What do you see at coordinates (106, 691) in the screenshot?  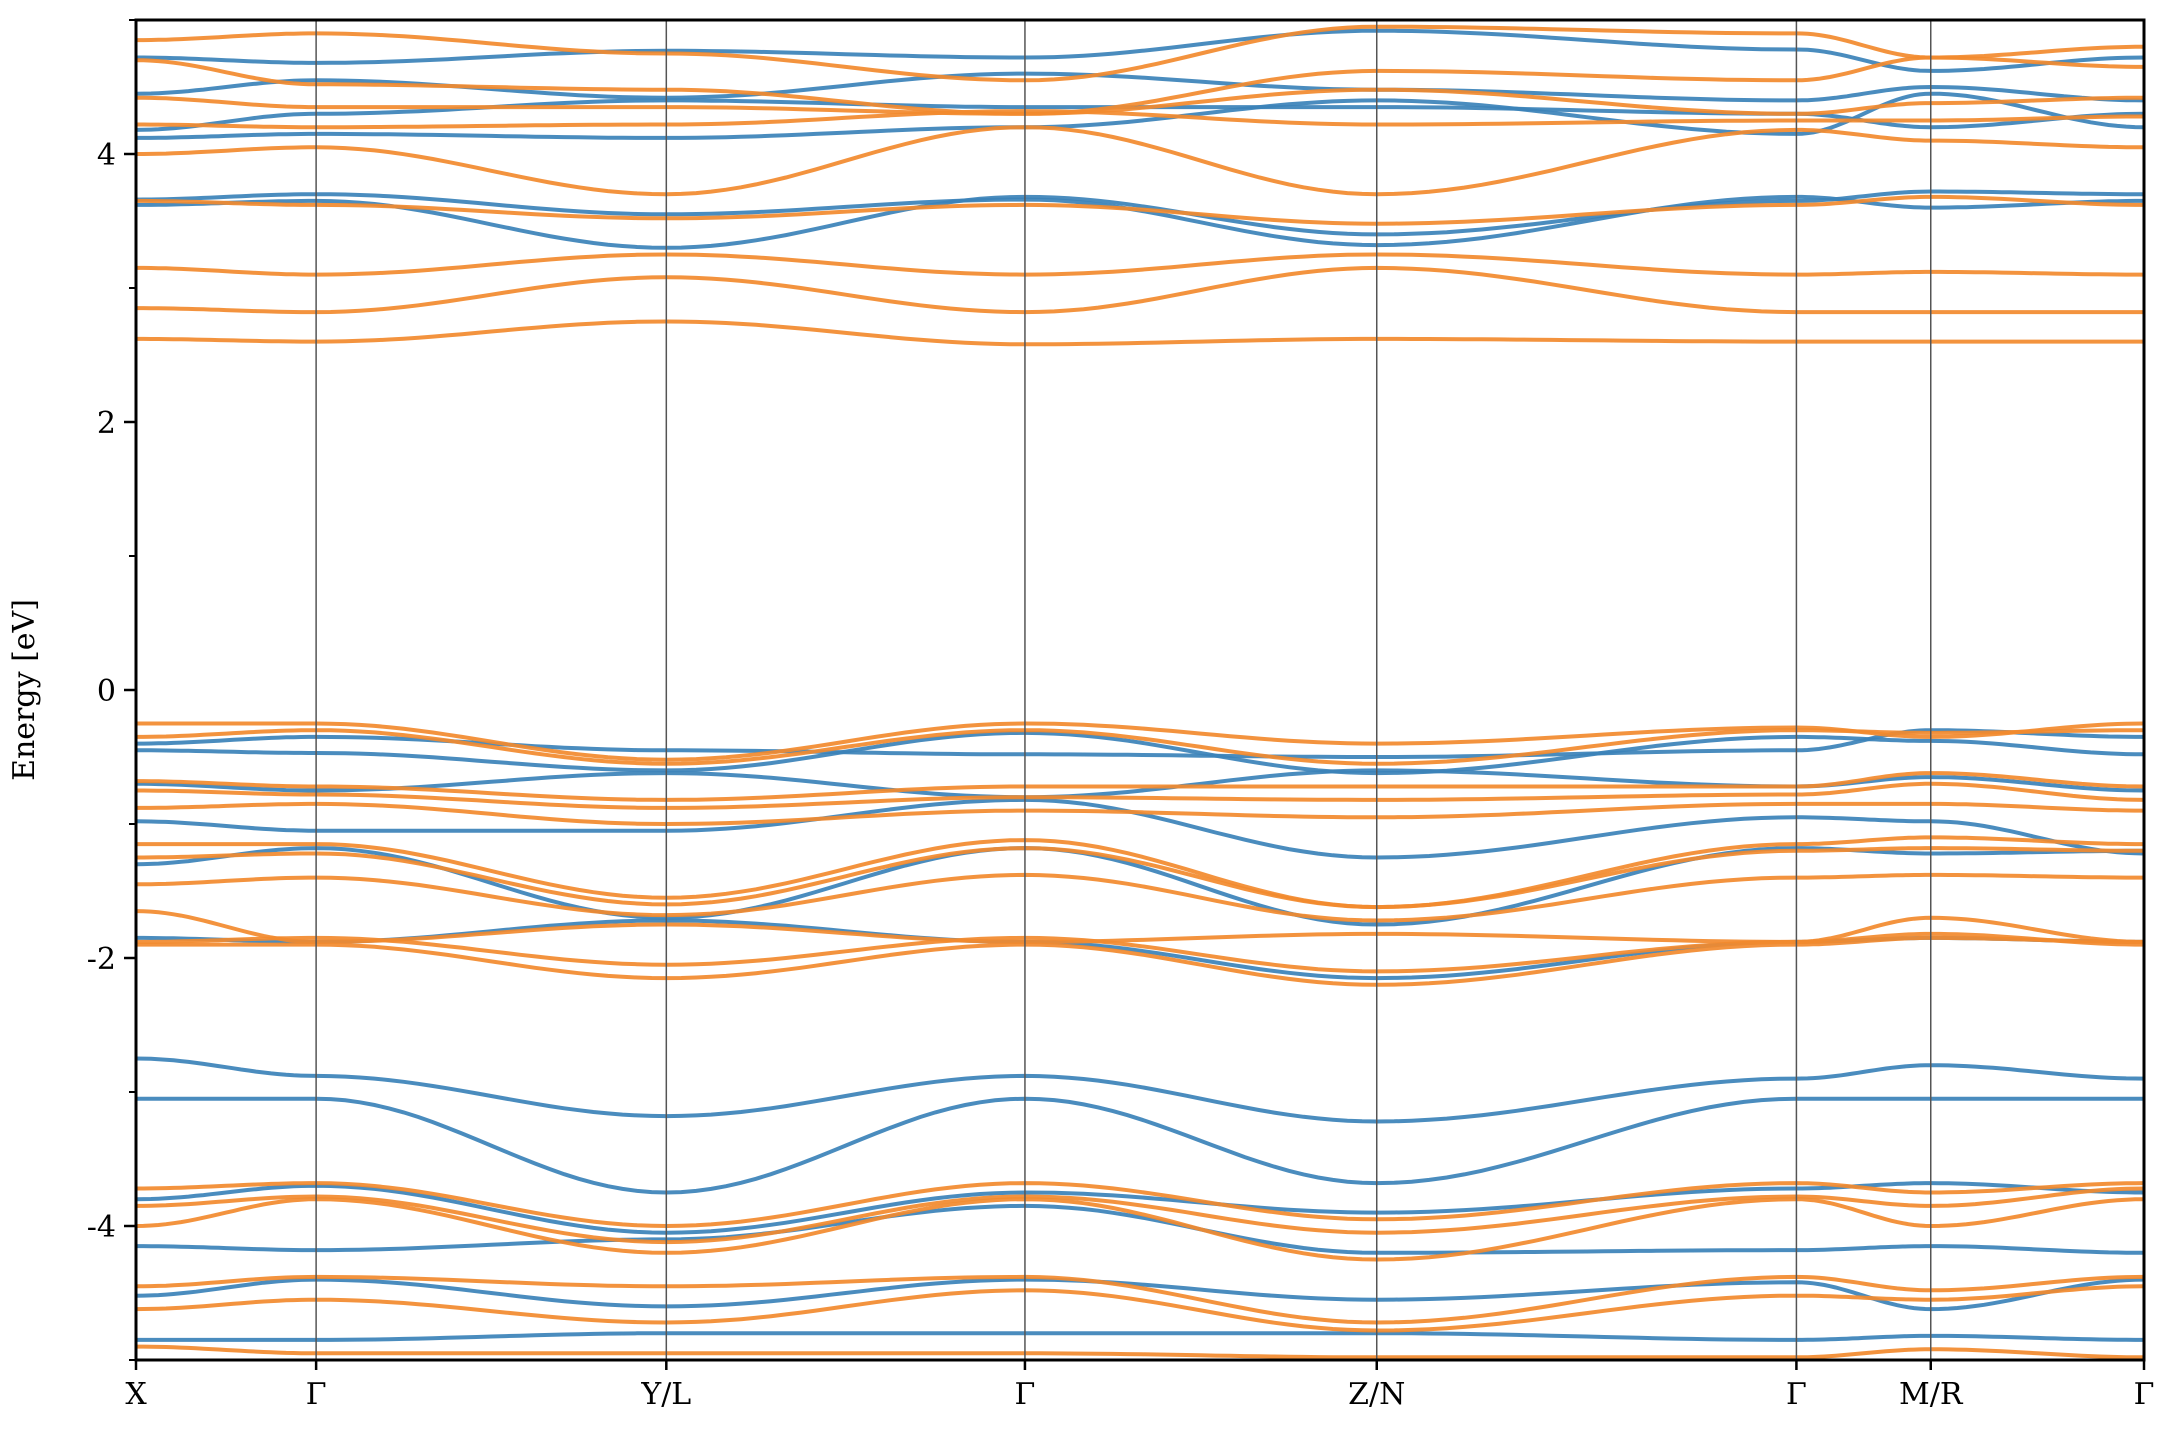 I see `y-tick-label: 0` at bounding box center [106, 691].